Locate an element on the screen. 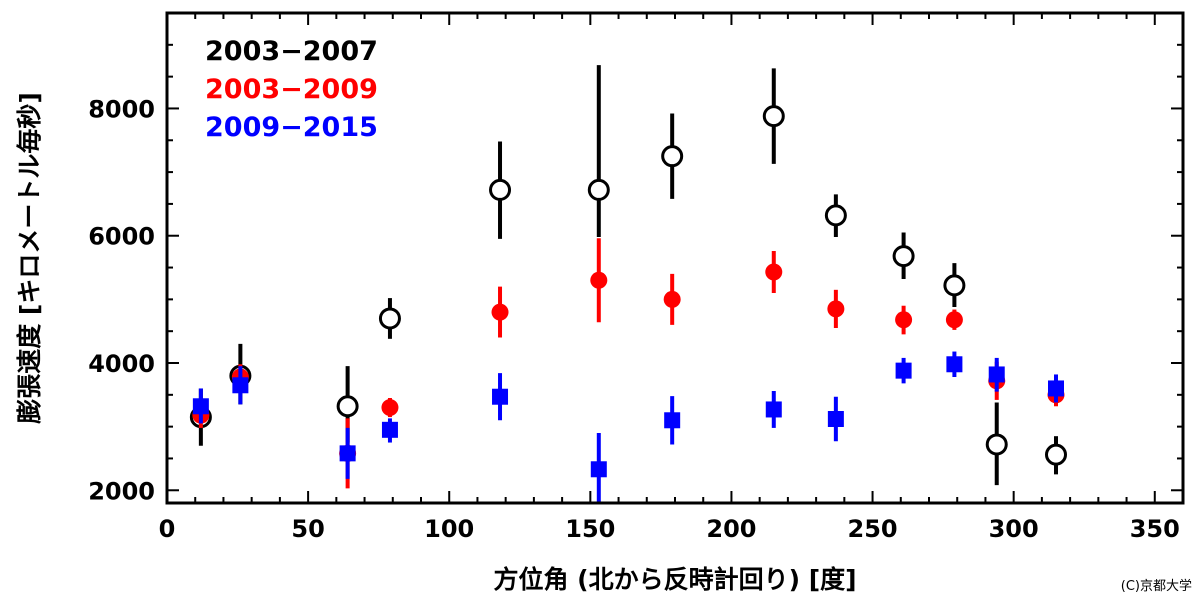  x-tick-label: 250 is located at coordinates (873, 529).